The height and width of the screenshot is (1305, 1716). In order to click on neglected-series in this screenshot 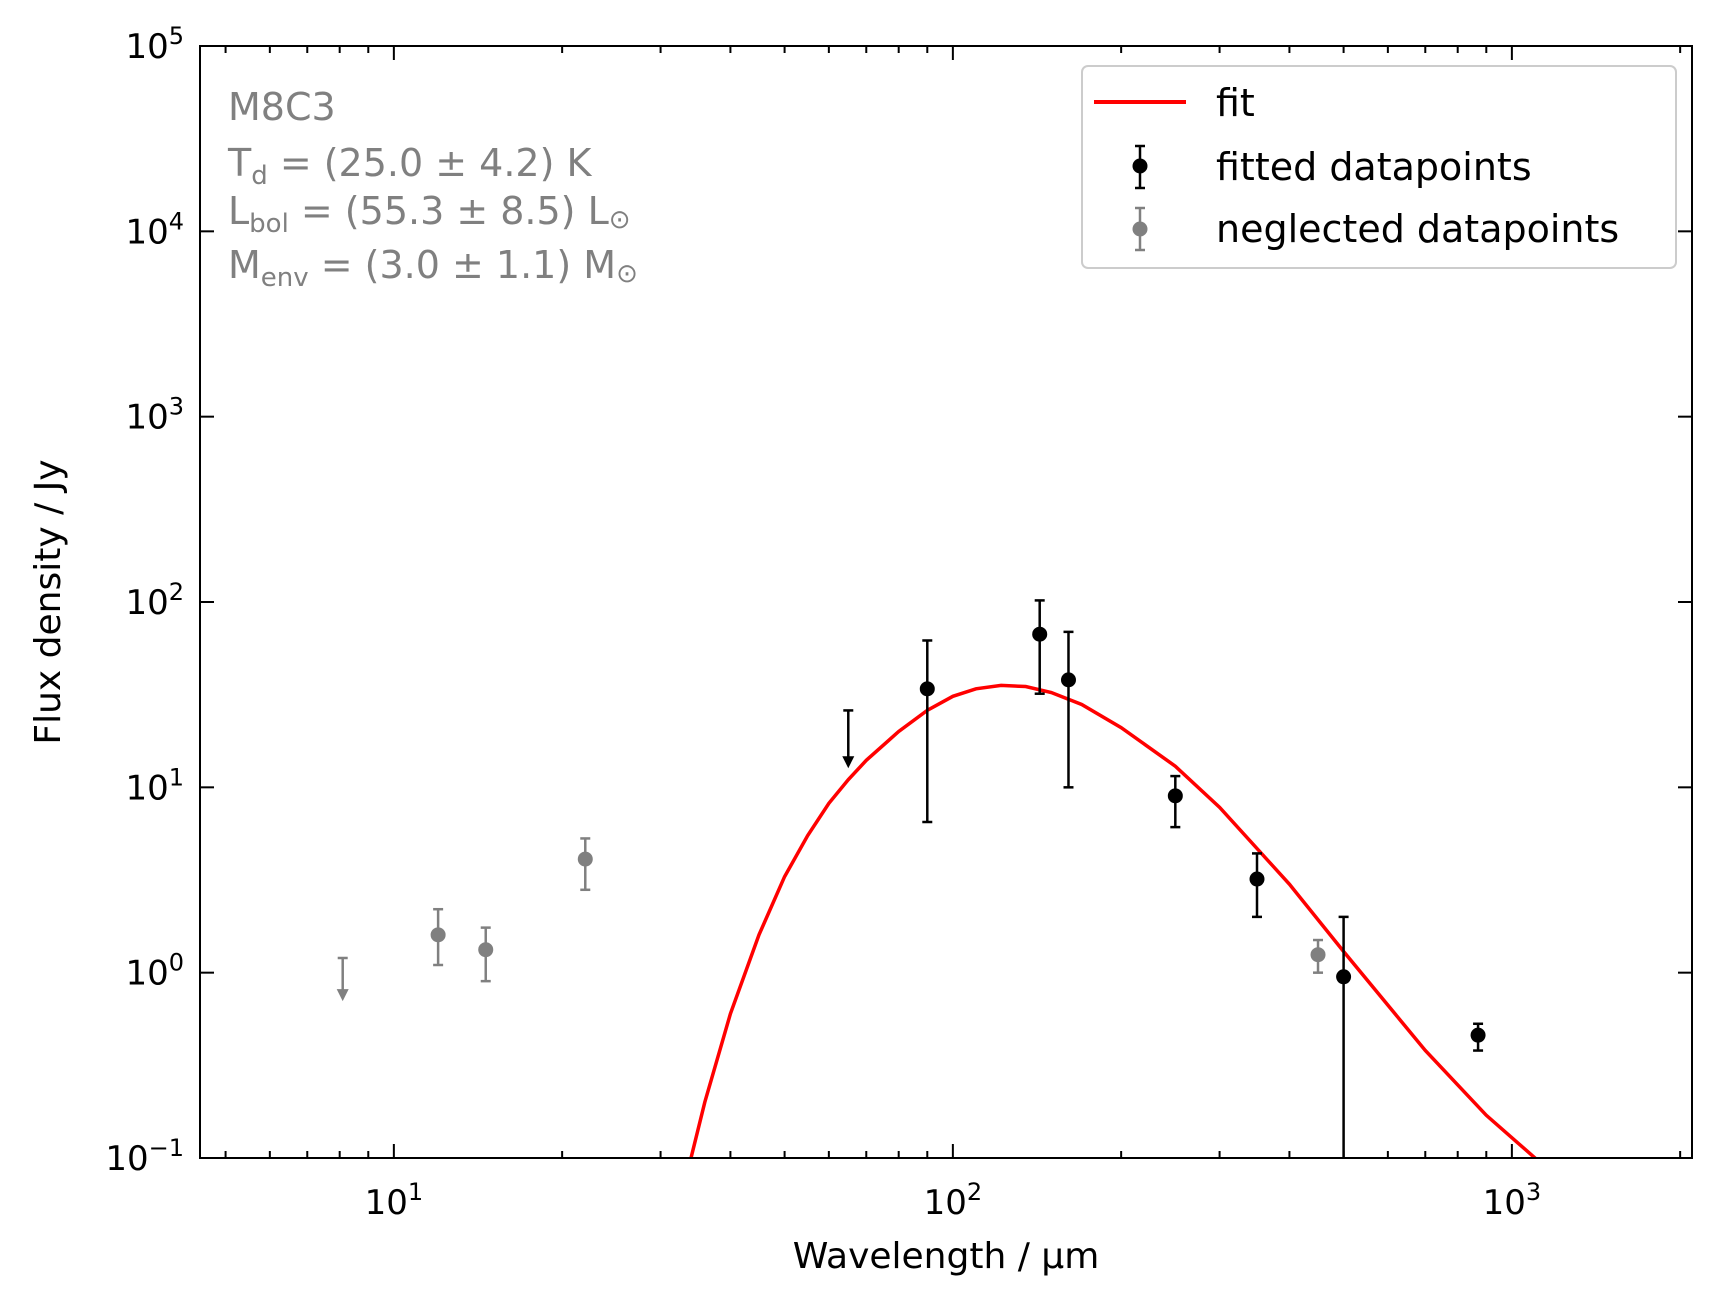, I will do `click(831, 919)`.